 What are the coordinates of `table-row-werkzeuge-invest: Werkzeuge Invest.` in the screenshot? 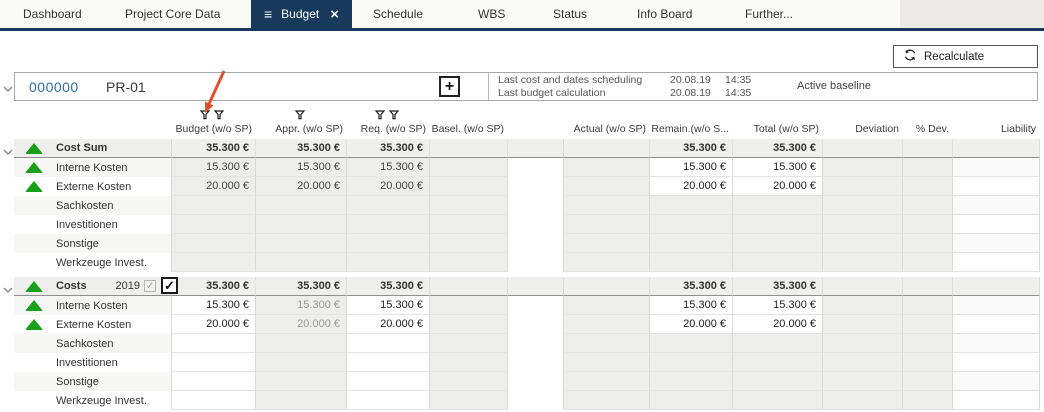 It's located at (527, 262).